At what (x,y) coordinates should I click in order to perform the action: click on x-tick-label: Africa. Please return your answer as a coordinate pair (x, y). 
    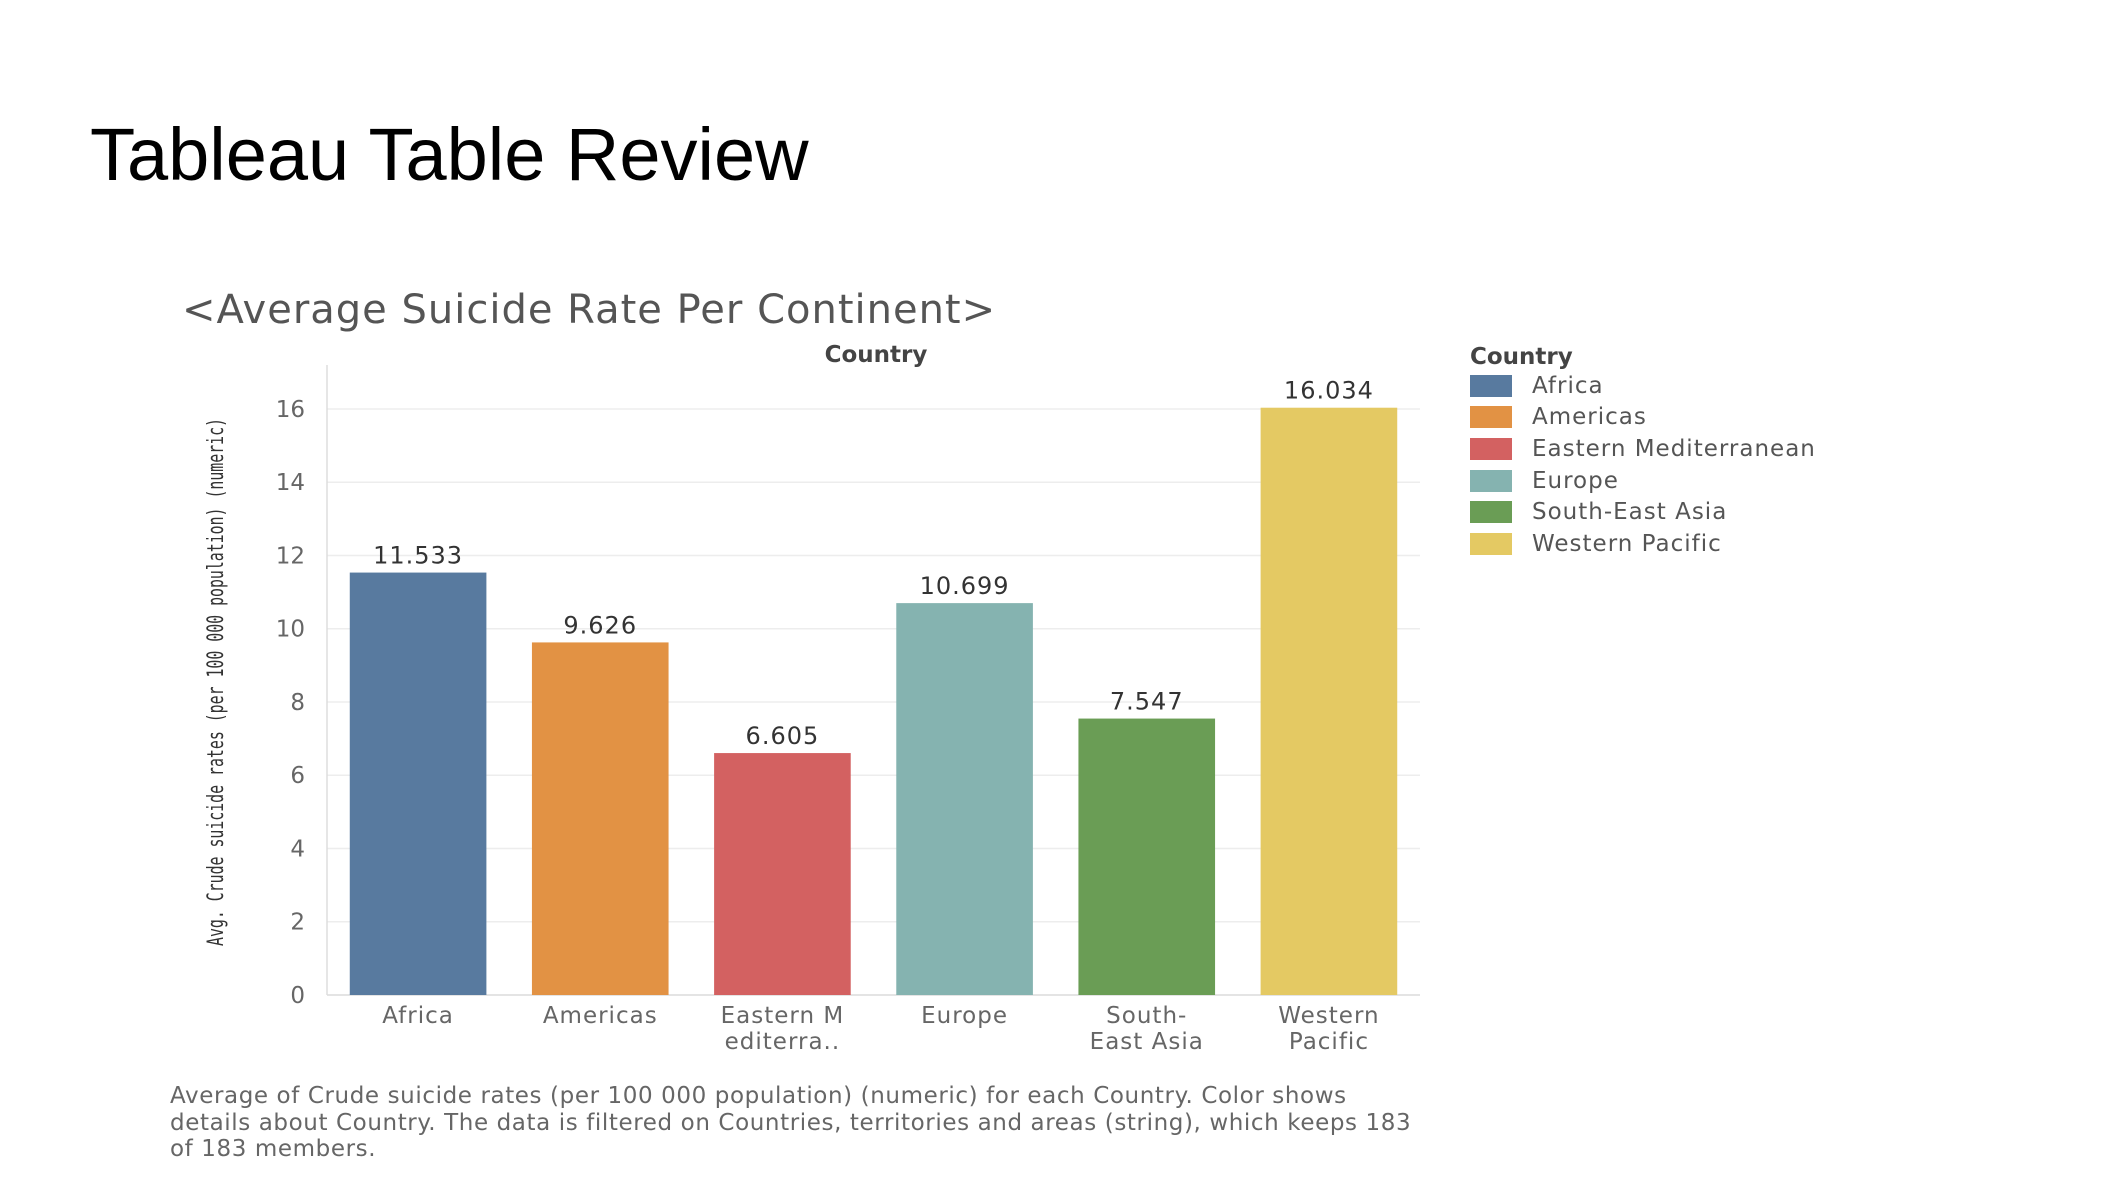
    Looking at the image, I should click on (418, 1016).